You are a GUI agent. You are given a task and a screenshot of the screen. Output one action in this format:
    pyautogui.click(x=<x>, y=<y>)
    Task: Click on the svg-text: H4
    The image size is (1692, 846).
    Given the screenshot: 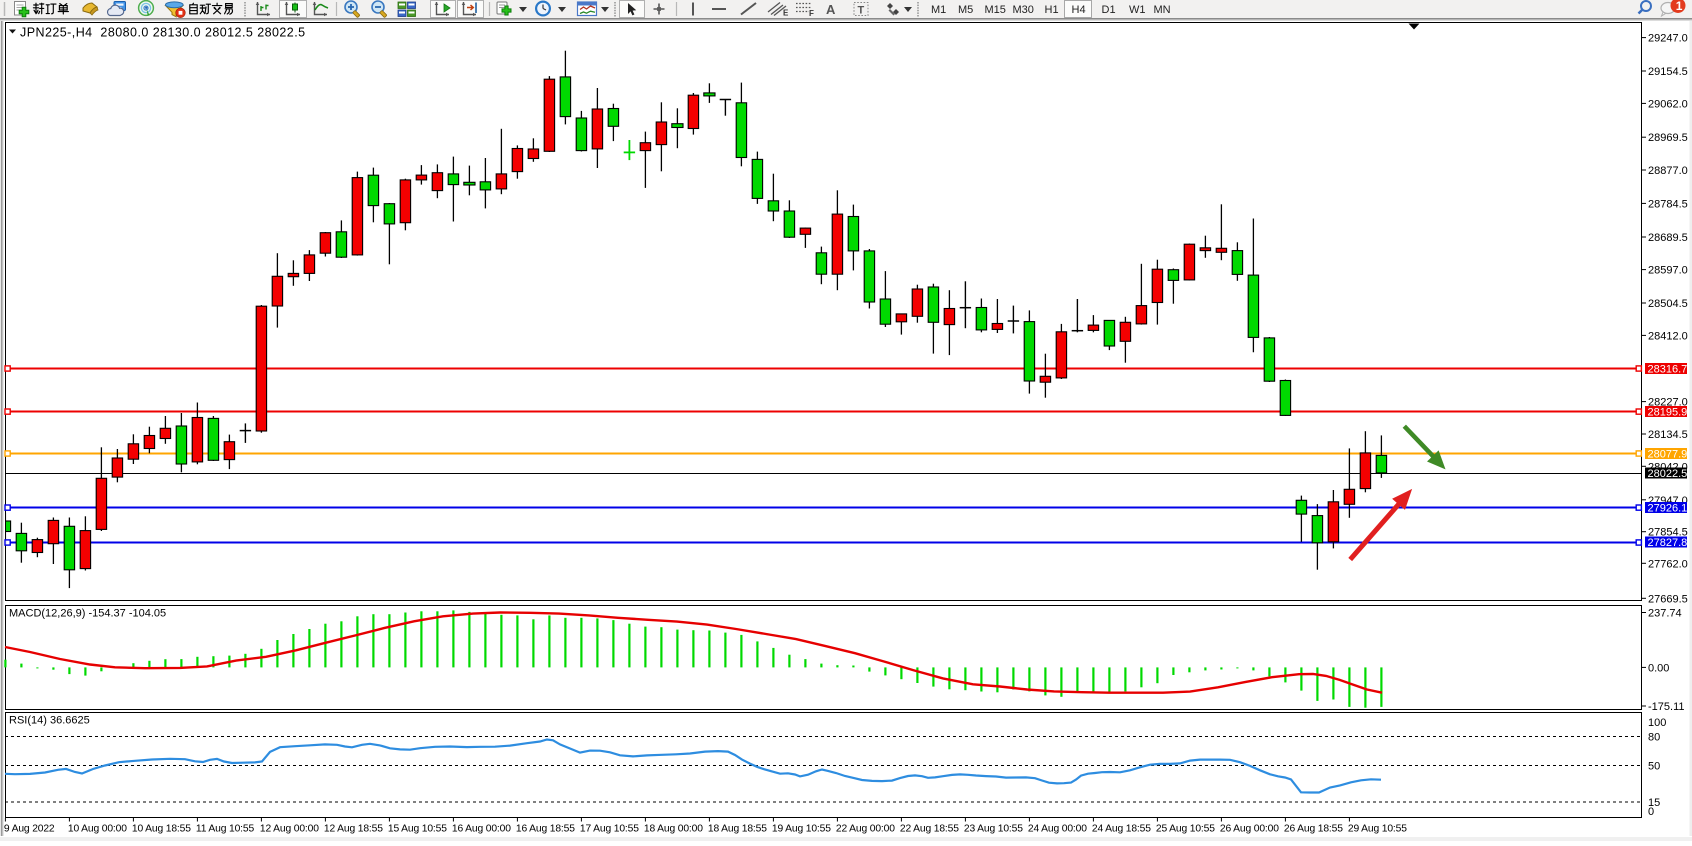 What is the action you would take?
    pyautogui.click(x=1079, y=10)
    